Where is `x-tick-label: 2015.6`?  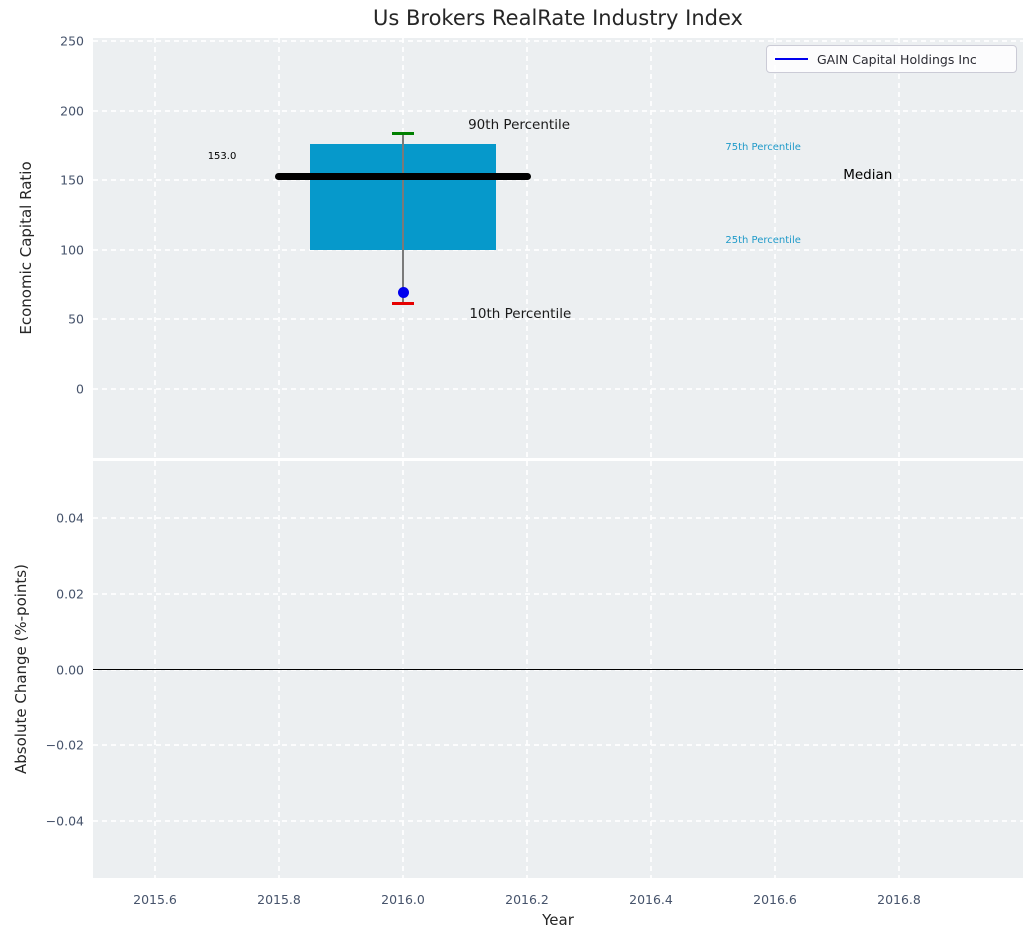 x-tick-label: 2015.6 is located at coordinates (155, 899).